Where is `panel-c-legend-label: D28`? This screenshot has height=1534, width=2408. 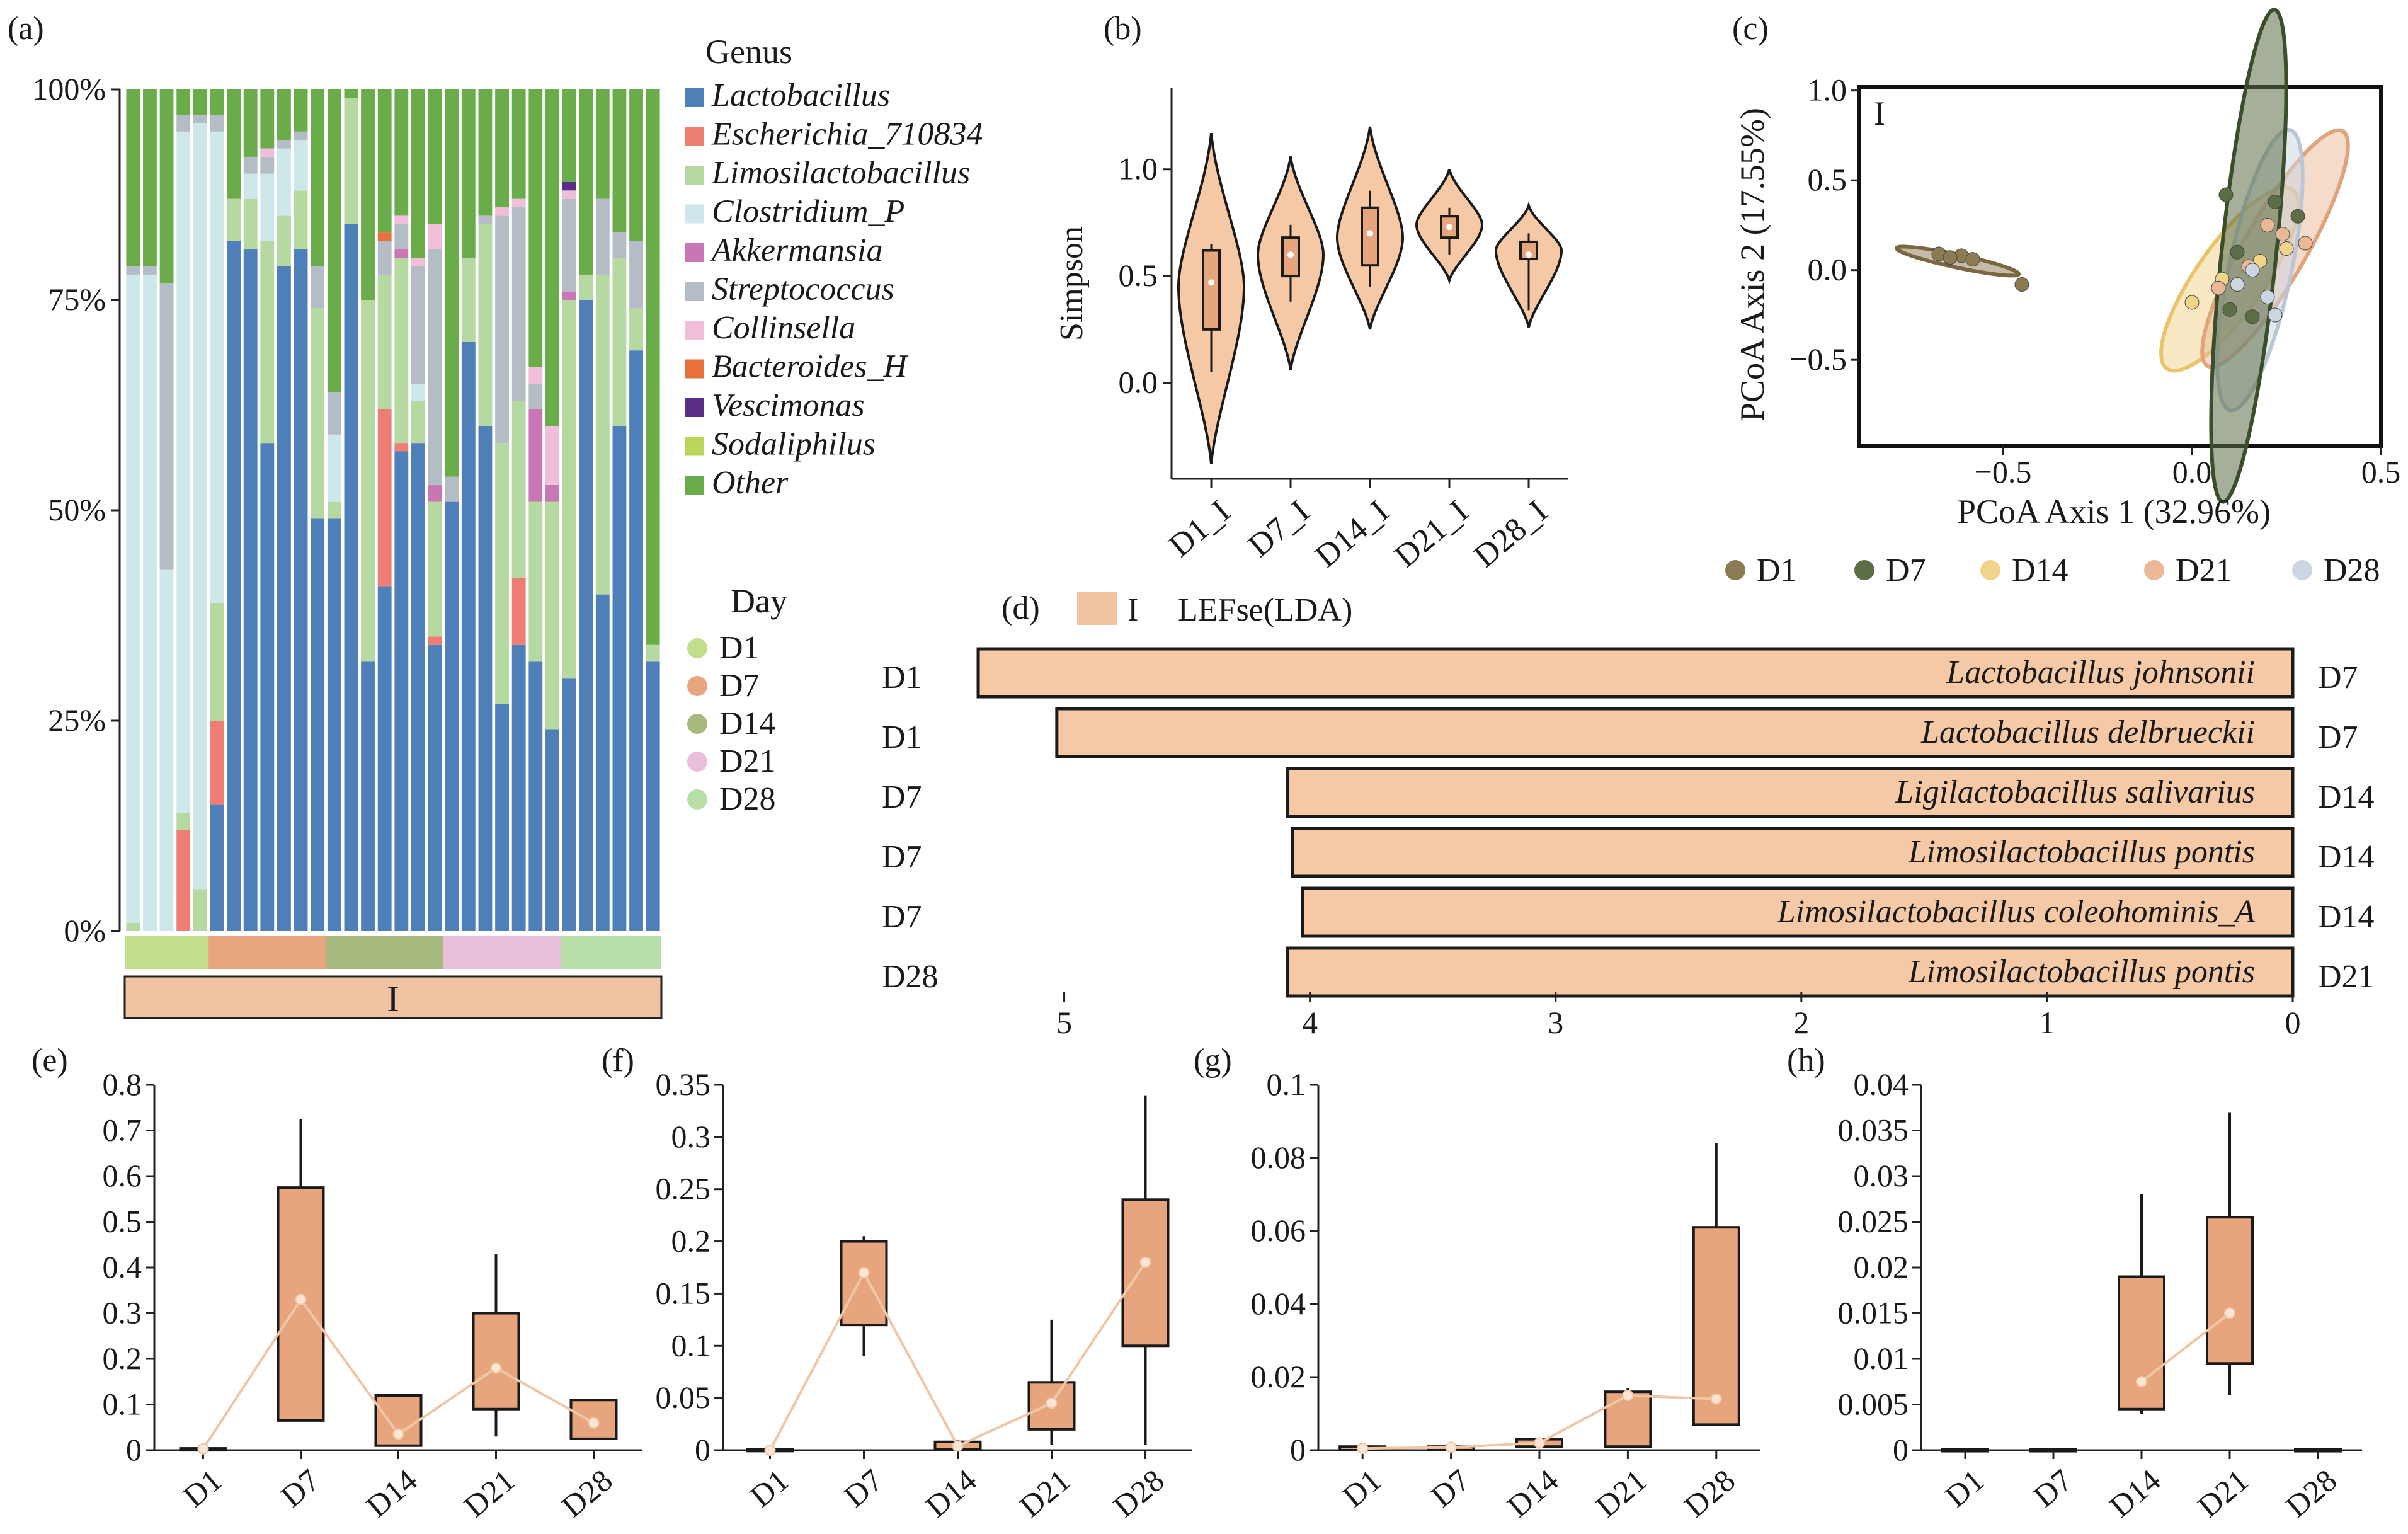 panel-c-legend-label: D28 is located at coordinates (2352, 570).